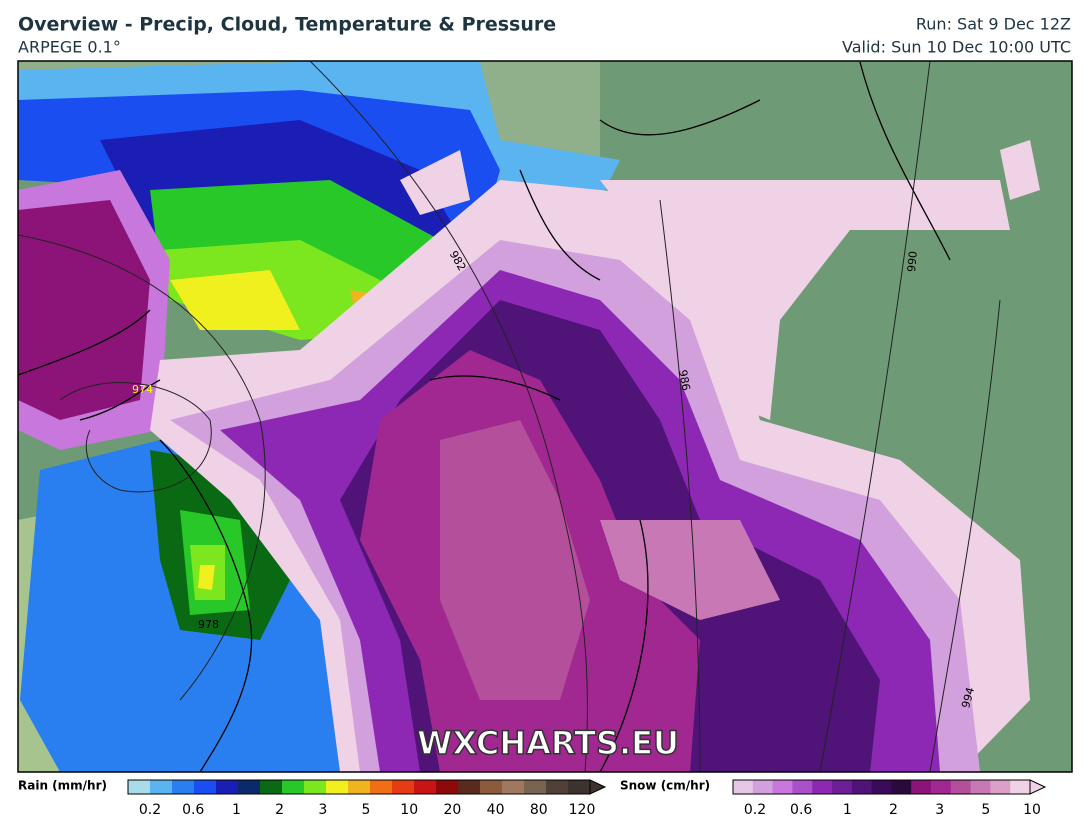 This screenshot has width=1089, height=840. What do you see at coordinates (496, 810) in the screenshot?
I see `colorbar-tick: 40` at bounding box center [496, 810].